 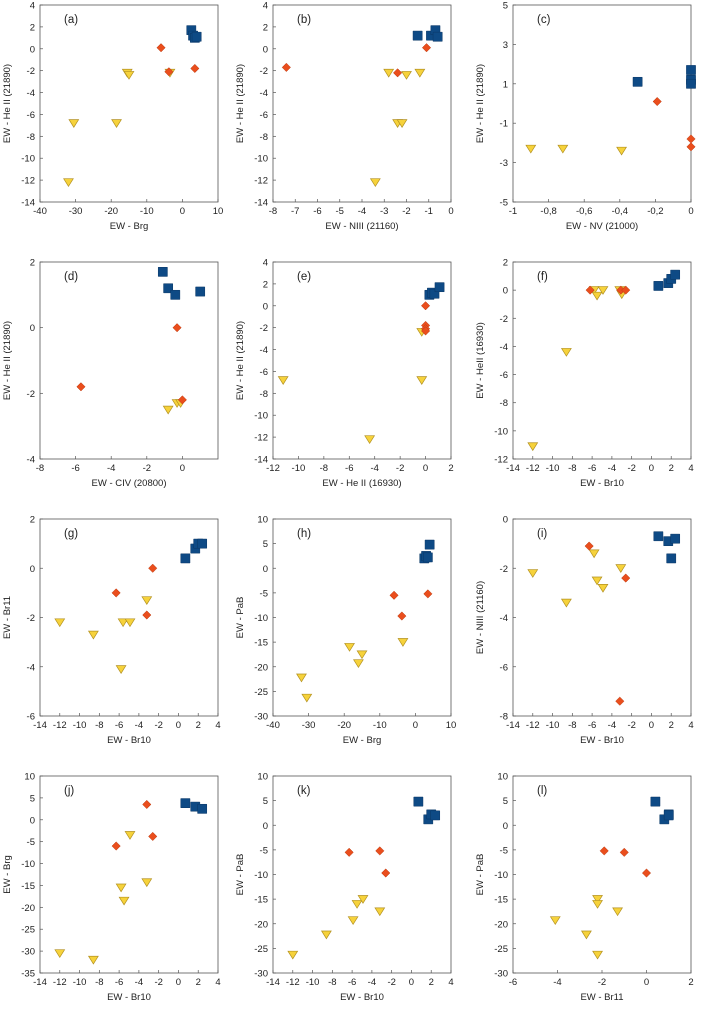 I want to click on x-tick-label: 2, so click(x=198, y=982).